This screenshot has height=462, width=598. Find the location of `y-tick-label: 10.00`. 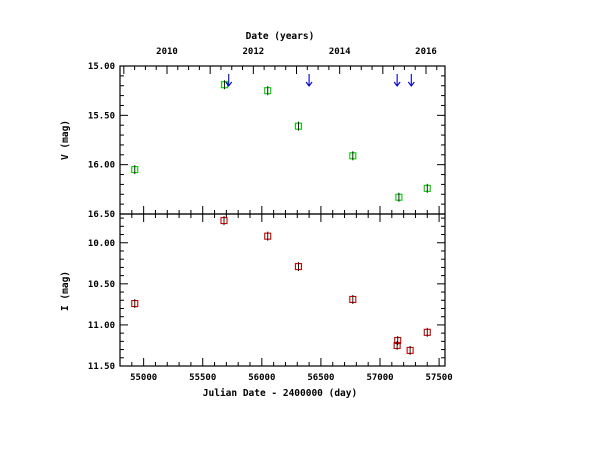

y-tick-label: 10.00 is located at coordinates (101, 244).